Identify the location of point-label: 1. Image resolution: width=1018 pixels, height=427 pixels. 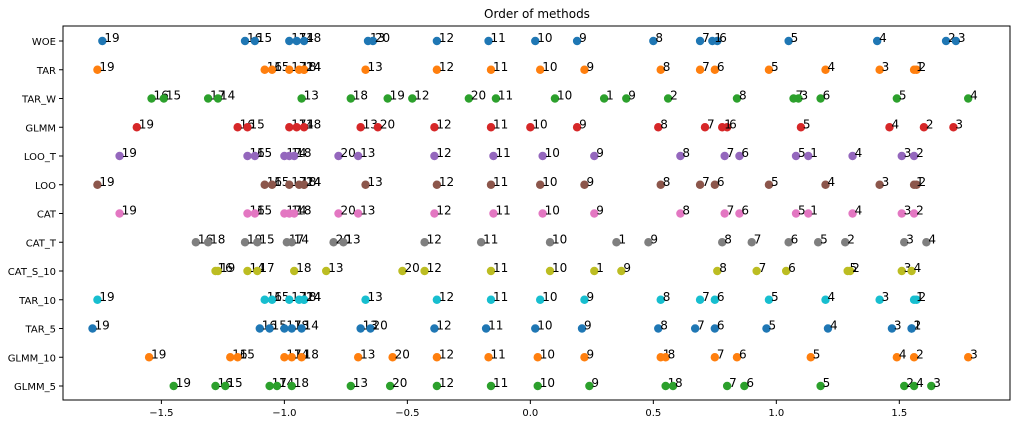
(814, 153).